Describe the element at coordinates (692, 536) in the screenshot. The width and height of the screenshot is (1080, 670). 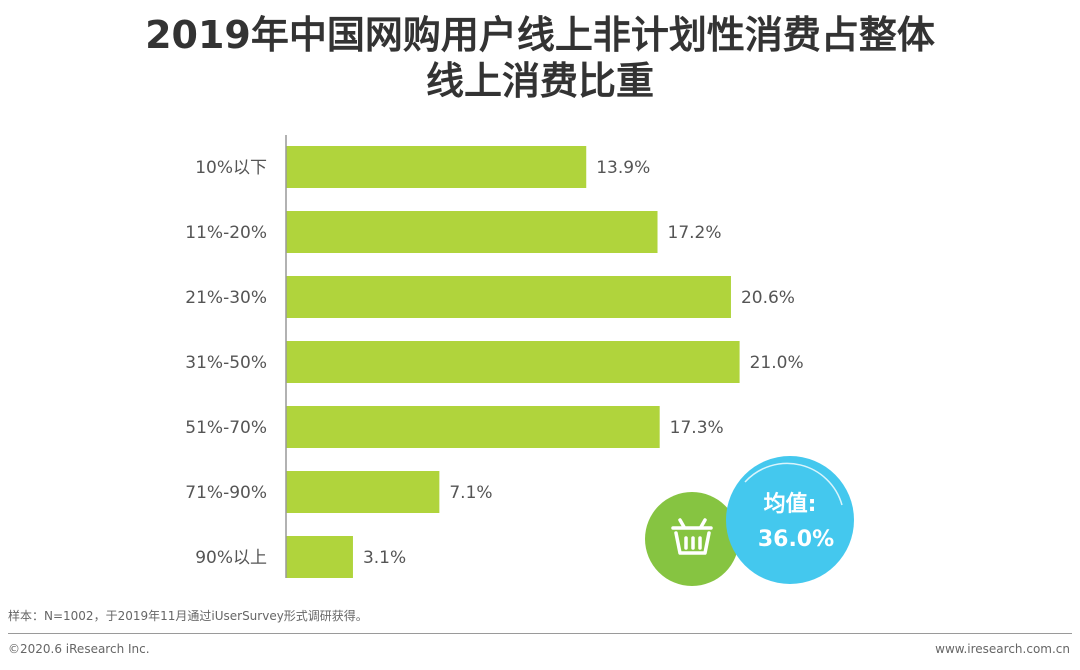
I see `shopping-basket-icon` at that location.